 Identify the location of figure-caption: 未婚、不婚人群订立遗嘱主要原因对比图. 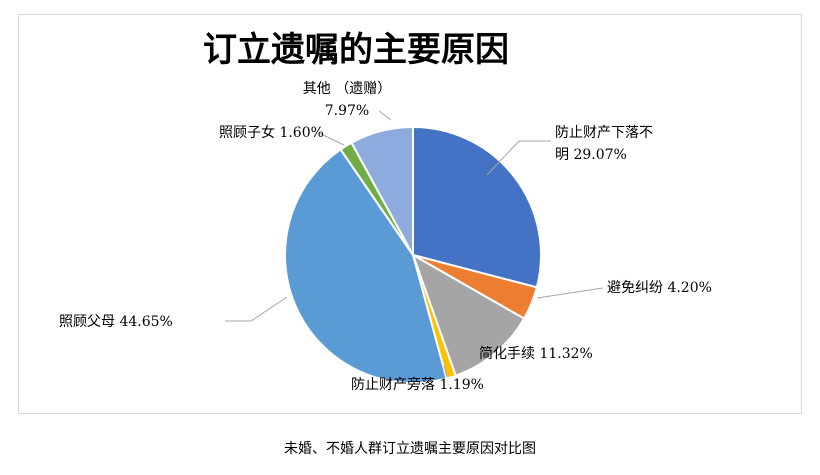
(410, 449).